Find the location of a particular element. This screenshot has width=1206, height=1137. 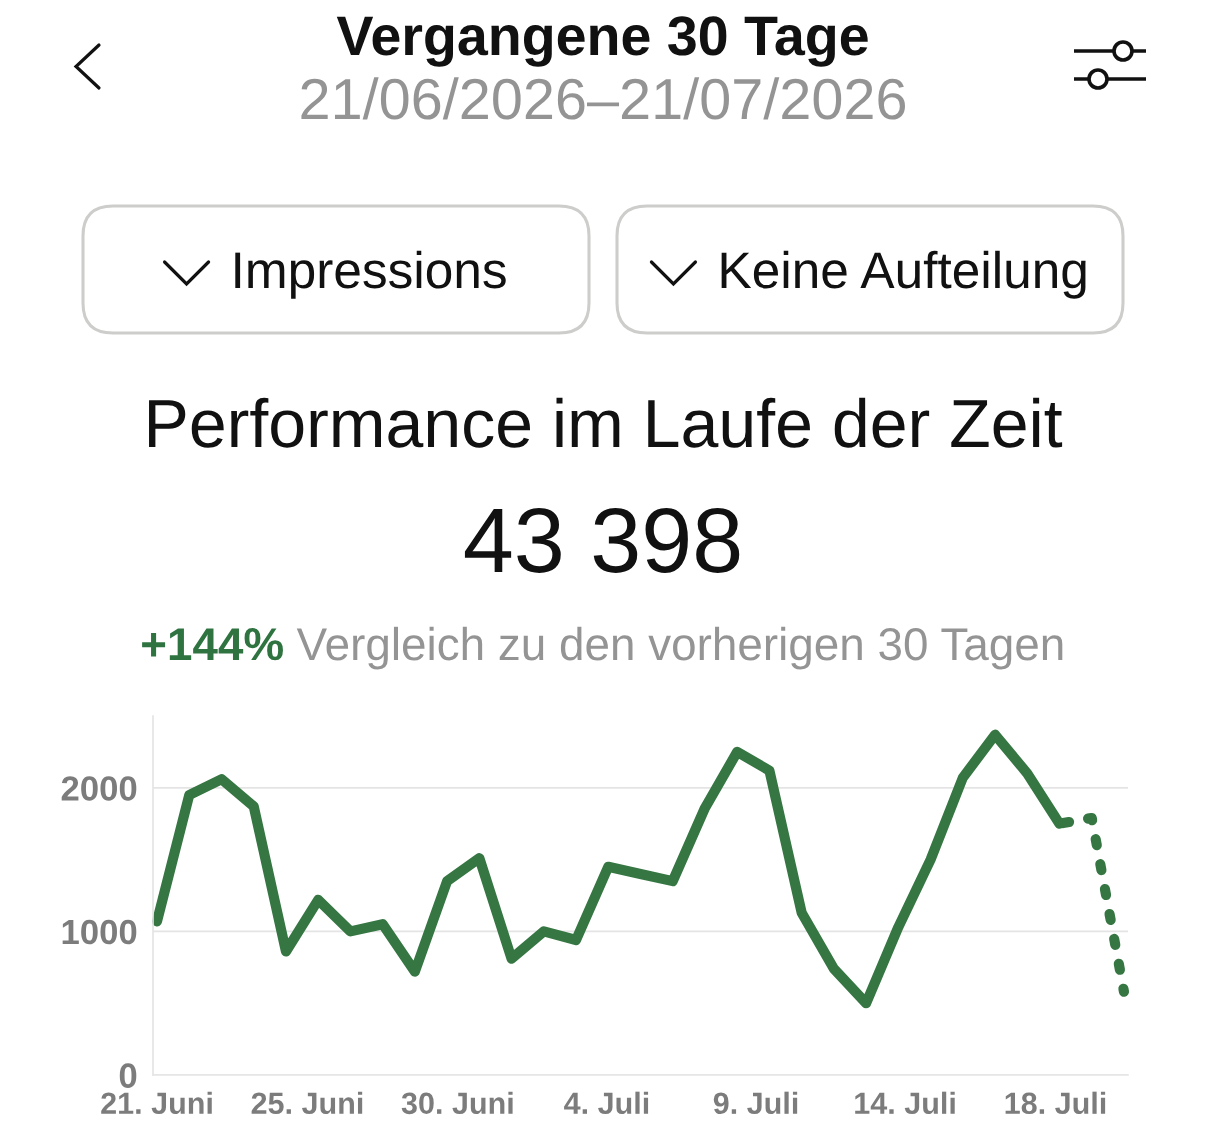

x-tick-label: 18. Juli is located at coordinates (1055, 1103).